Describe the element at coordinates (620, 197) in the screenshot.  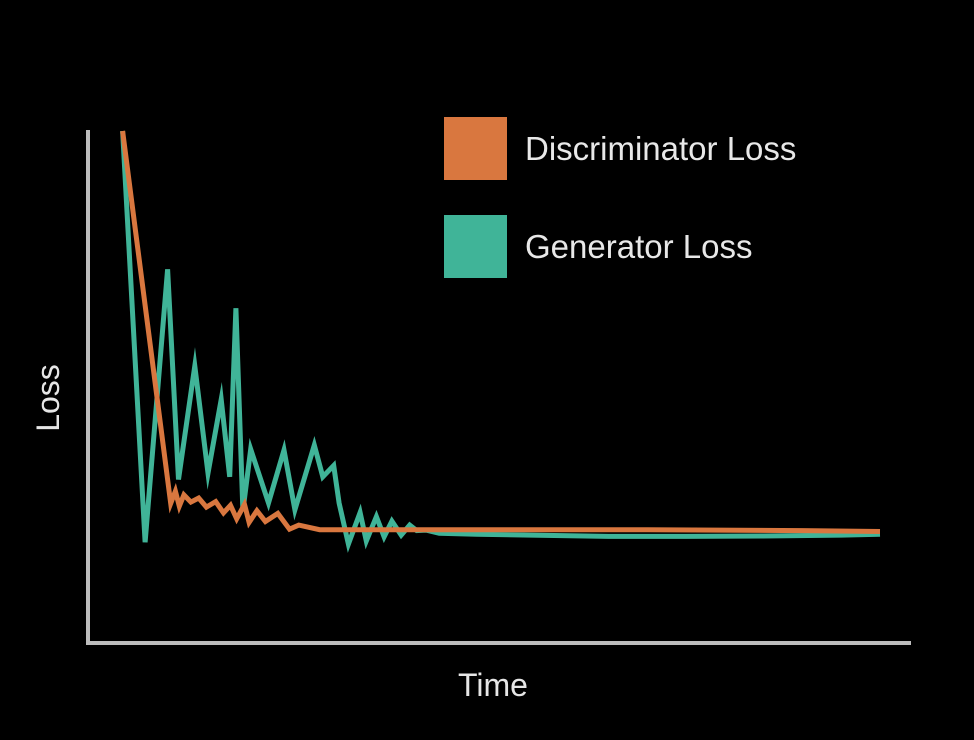
I see `legend: Discriminator Loss Generator Loss` at that location.